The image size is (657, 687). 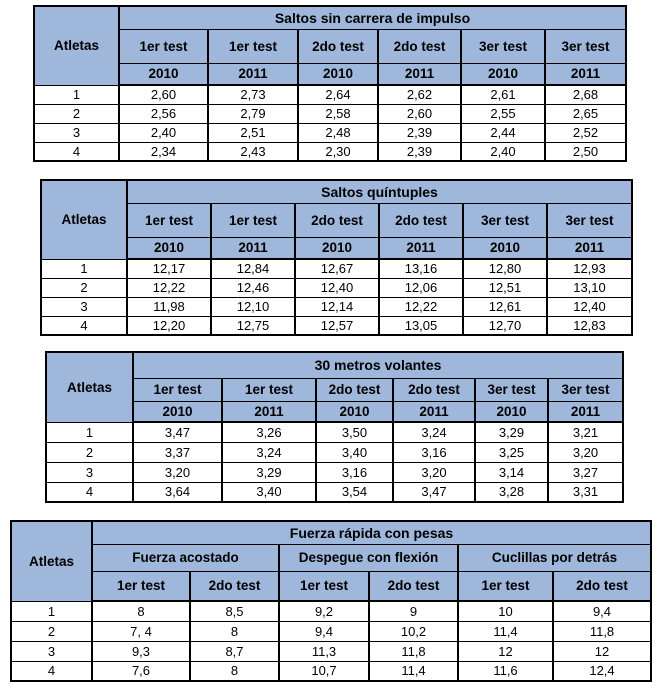 What do you see at coordinates (585, 151) in the screenshot?
I see `value-cell: 2,50` at bounding box center [585, 151].